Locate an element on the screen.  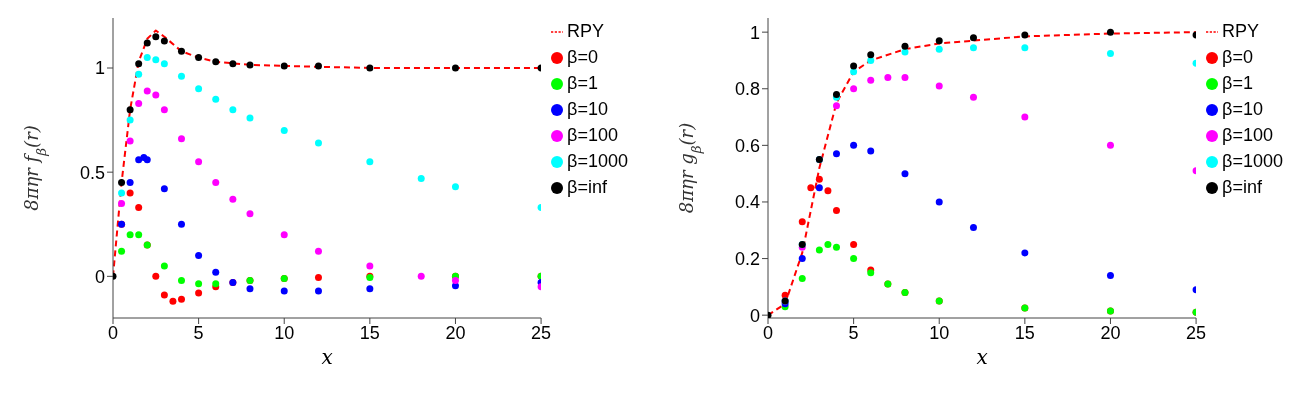
y-tick-label: 0.5 is located at coordinates (92, 172).